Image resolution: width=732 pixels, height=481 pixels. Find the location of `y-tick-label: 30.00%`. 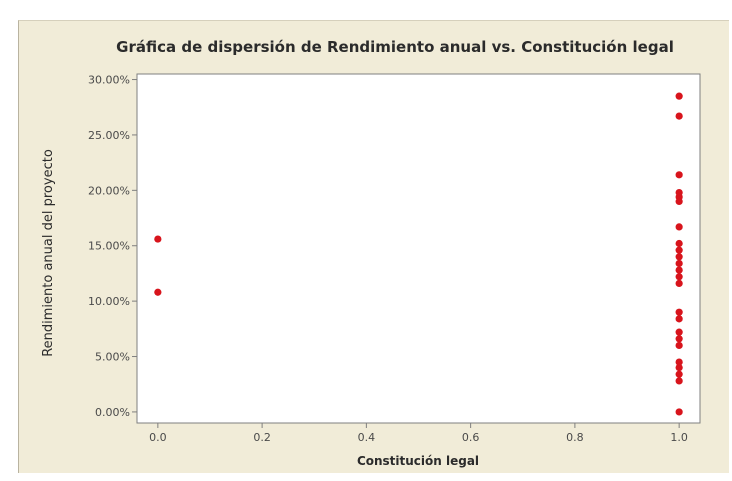

y-tick-label: 30.00% is located at coordinates (109, 80).